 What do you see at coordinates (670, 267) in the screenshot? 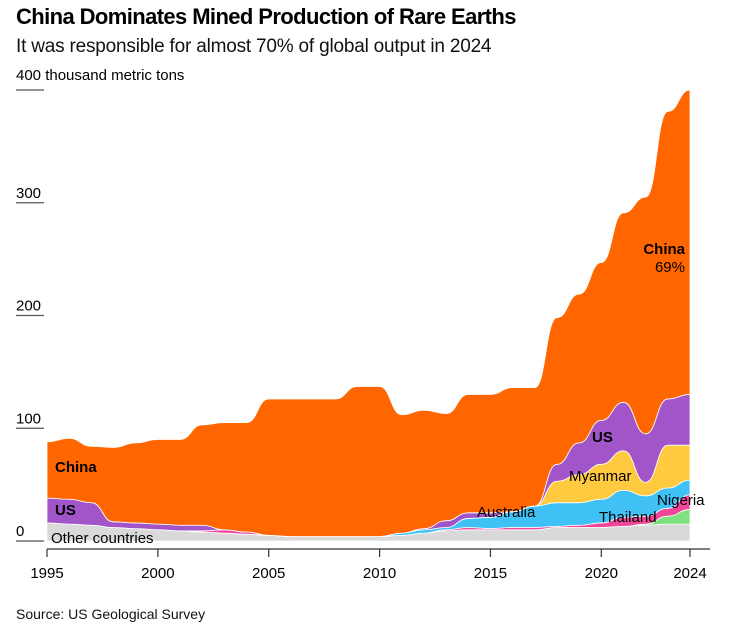
I see `label-china-share: 69%` at bounding box center [670, 267].